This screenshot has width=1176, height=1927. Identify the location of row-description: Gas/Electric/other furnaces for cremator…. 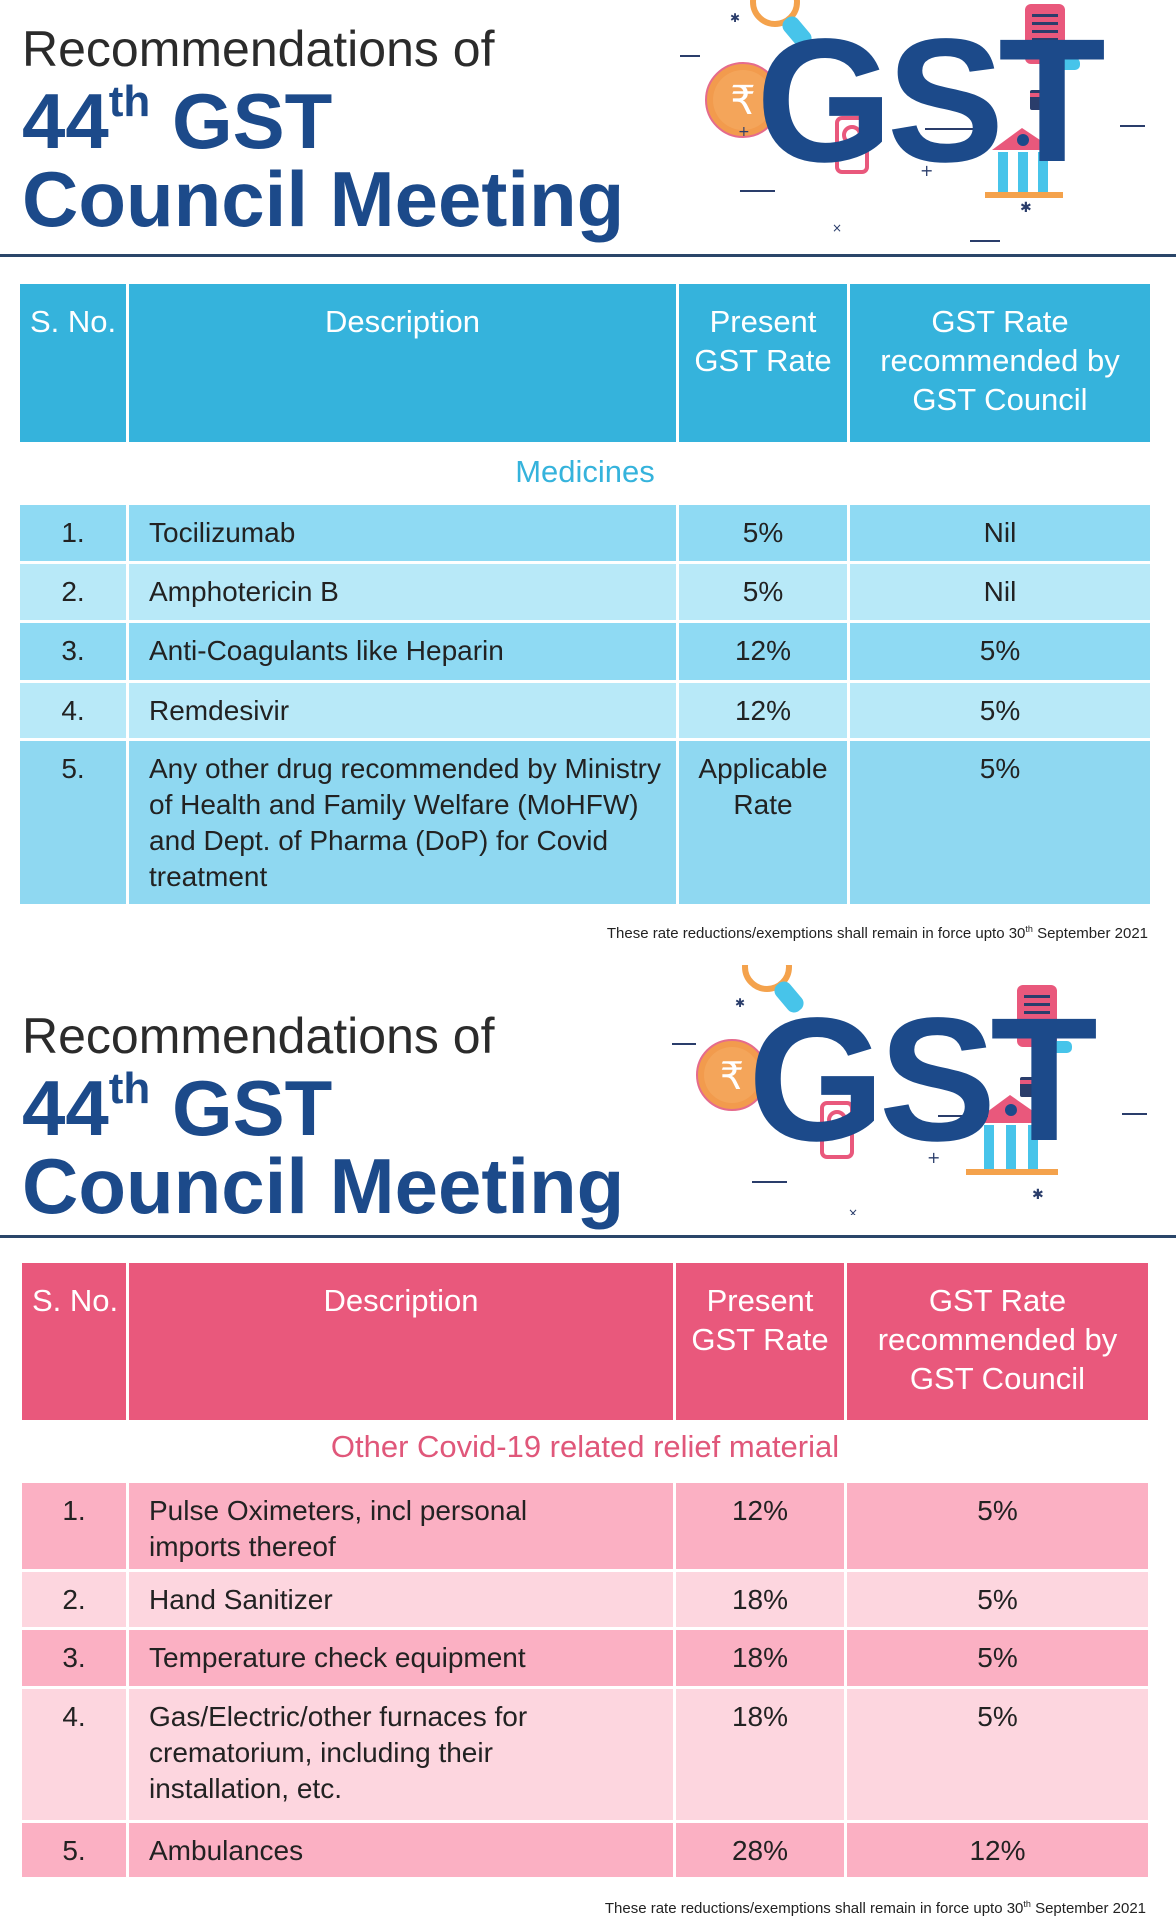
(401, 1754).